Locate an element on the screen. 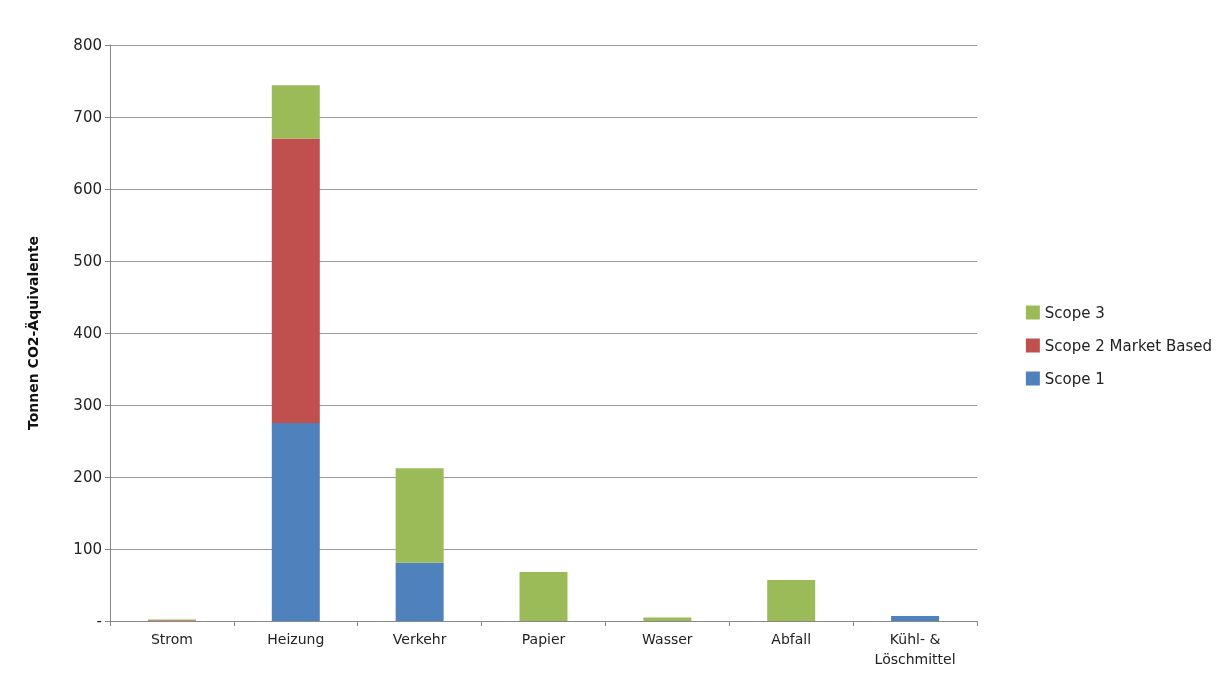 The width and height of the screenshot is (1227, 691). legend-label: Scope 3 is located at coordinates (1074, 312).